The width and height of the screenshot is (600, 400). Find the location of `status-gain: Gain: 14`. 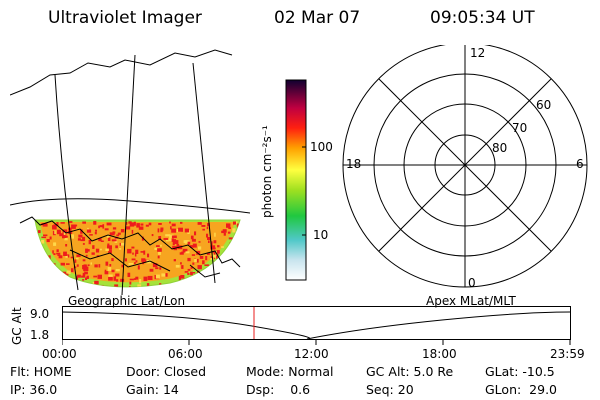

status-gain: Gain: 14 is located at coordinates (152, 389).